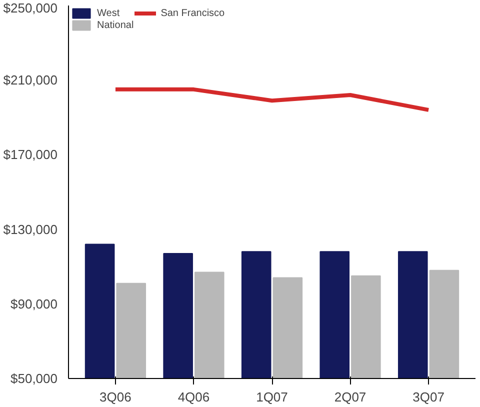  I want to click on legend-label: San Francisco, so click(192, 13).